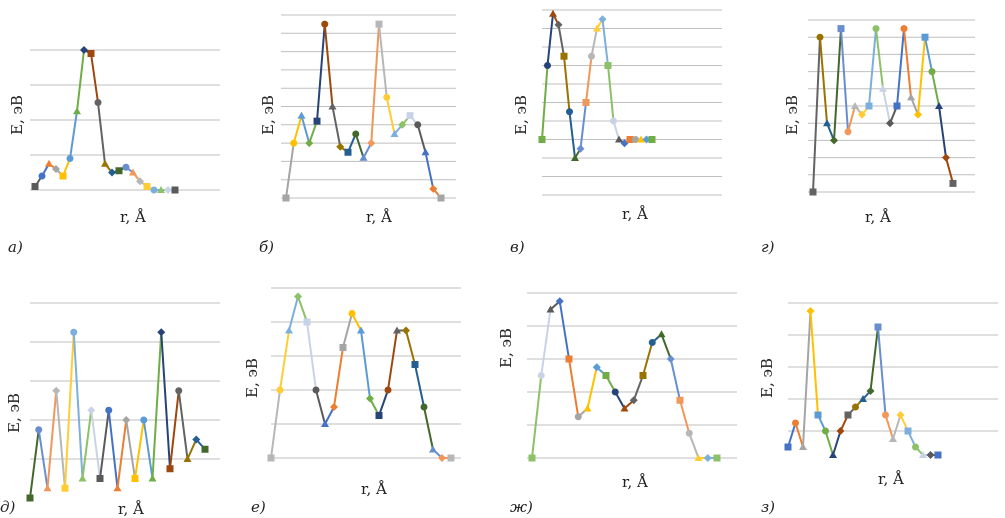  What do you see at coordinates (768, 507) in the screenshot?
I see `panel-label: з)` at bounding box center [768, 507].